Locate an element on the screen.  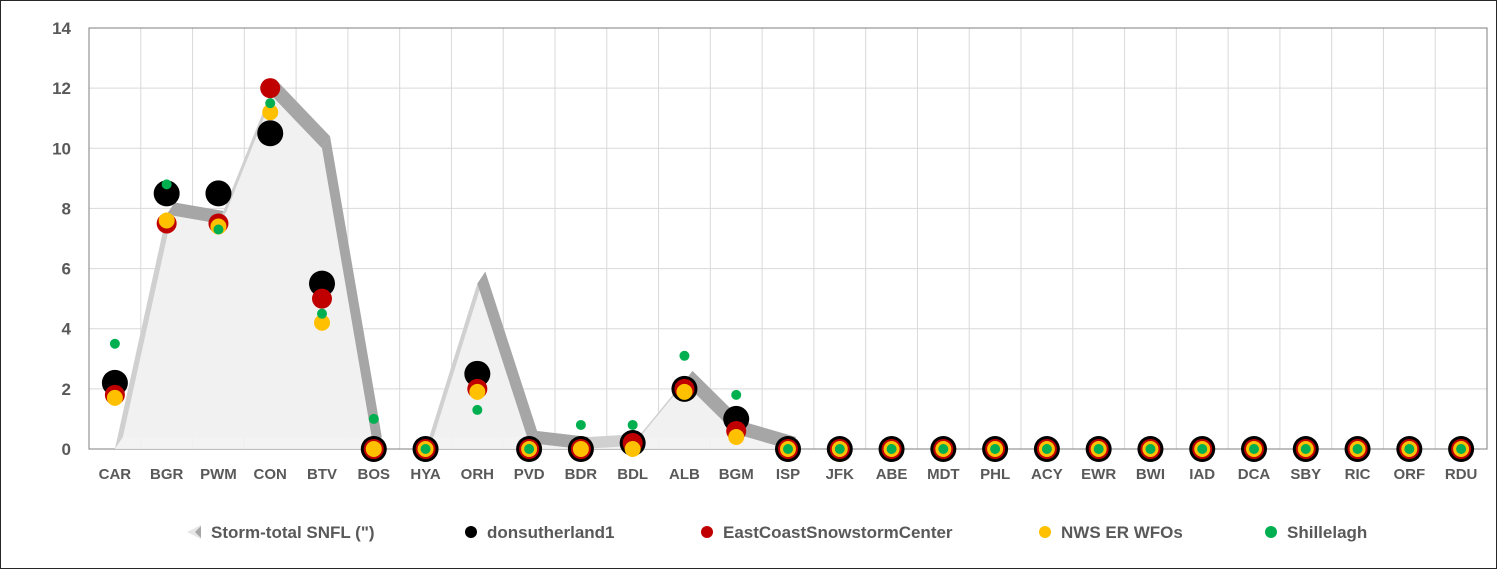
x-tick-label: BWI is located at coordinates (1150, 474).